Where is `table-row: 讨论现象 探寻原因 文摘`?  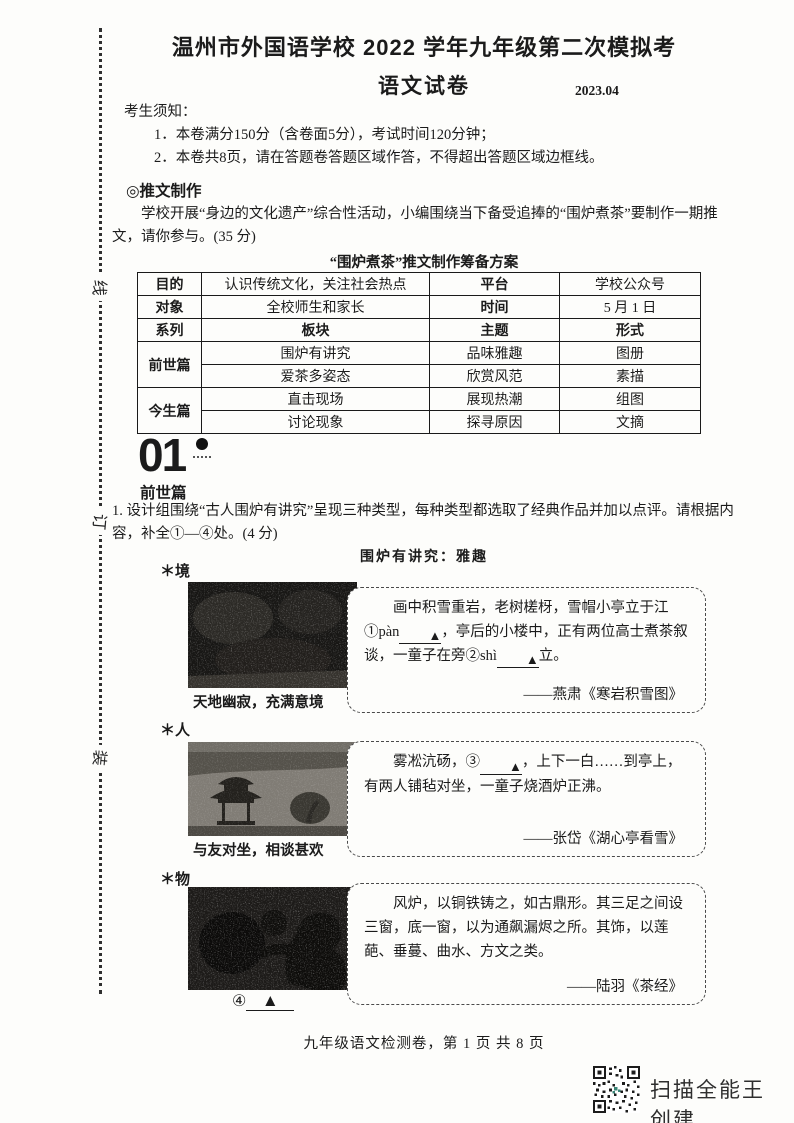
table-row: 讨论现象 探寻原因 文摘 is located at coordinates (419, 422).